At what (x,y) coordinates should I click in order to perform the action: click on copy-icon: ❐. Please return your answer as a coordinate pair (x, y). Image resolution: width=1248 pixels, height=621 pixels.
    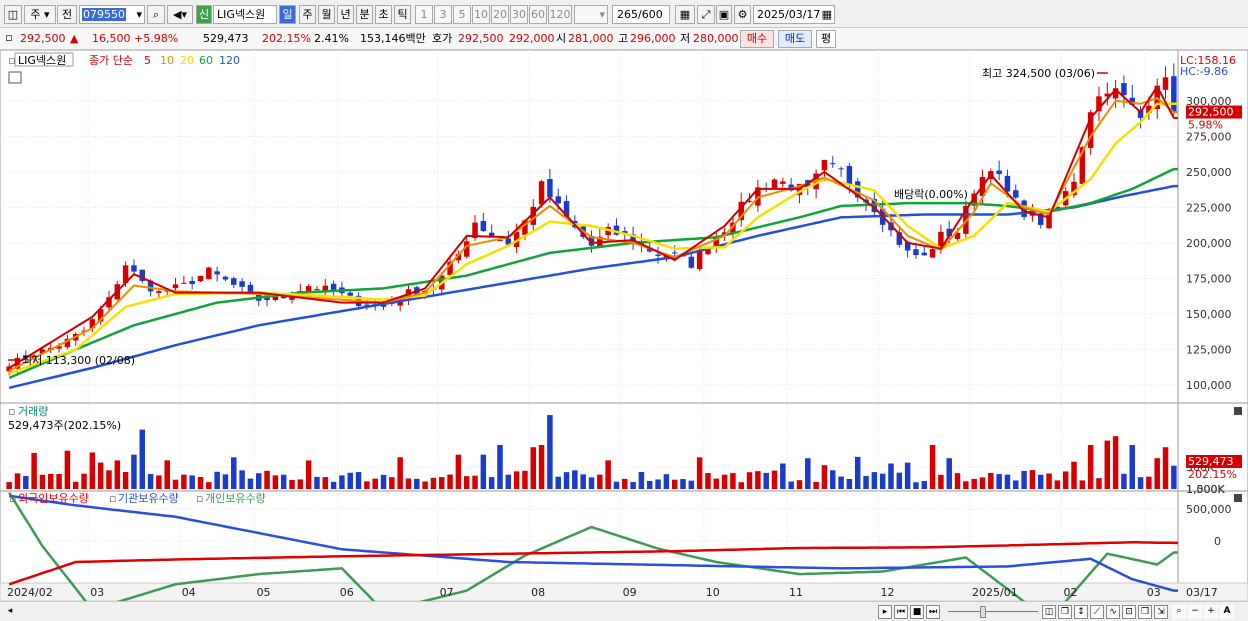
    Looking at the image, I should click on (1065, 612).